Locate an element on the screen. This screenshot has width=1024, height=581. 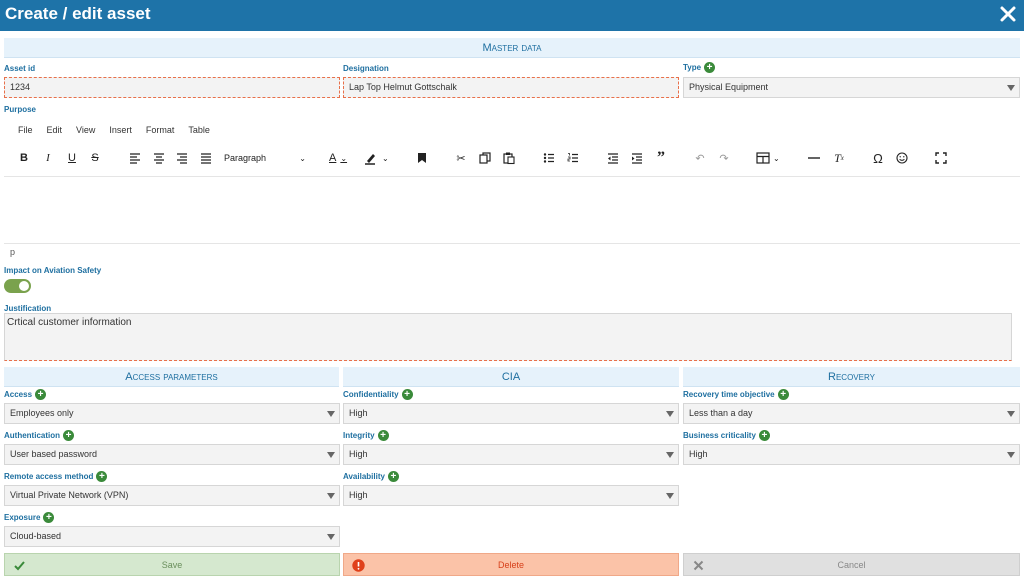
emoji-icon is located at coordinates (902, 158).